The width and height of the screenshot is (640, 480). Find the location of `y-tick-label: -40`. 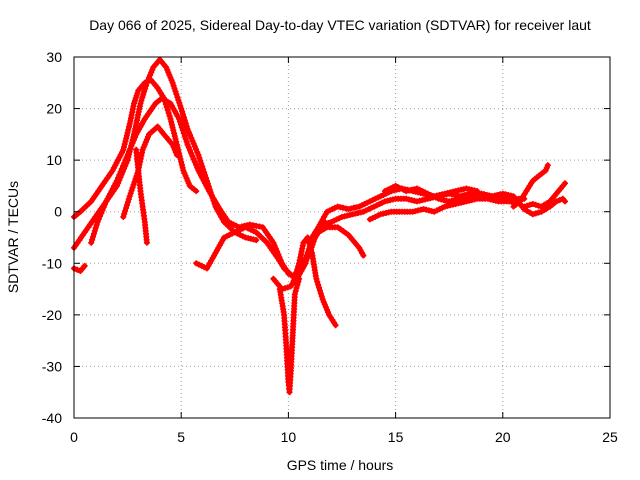

y-tick-label: -40 is located at coordinates (52, 418).